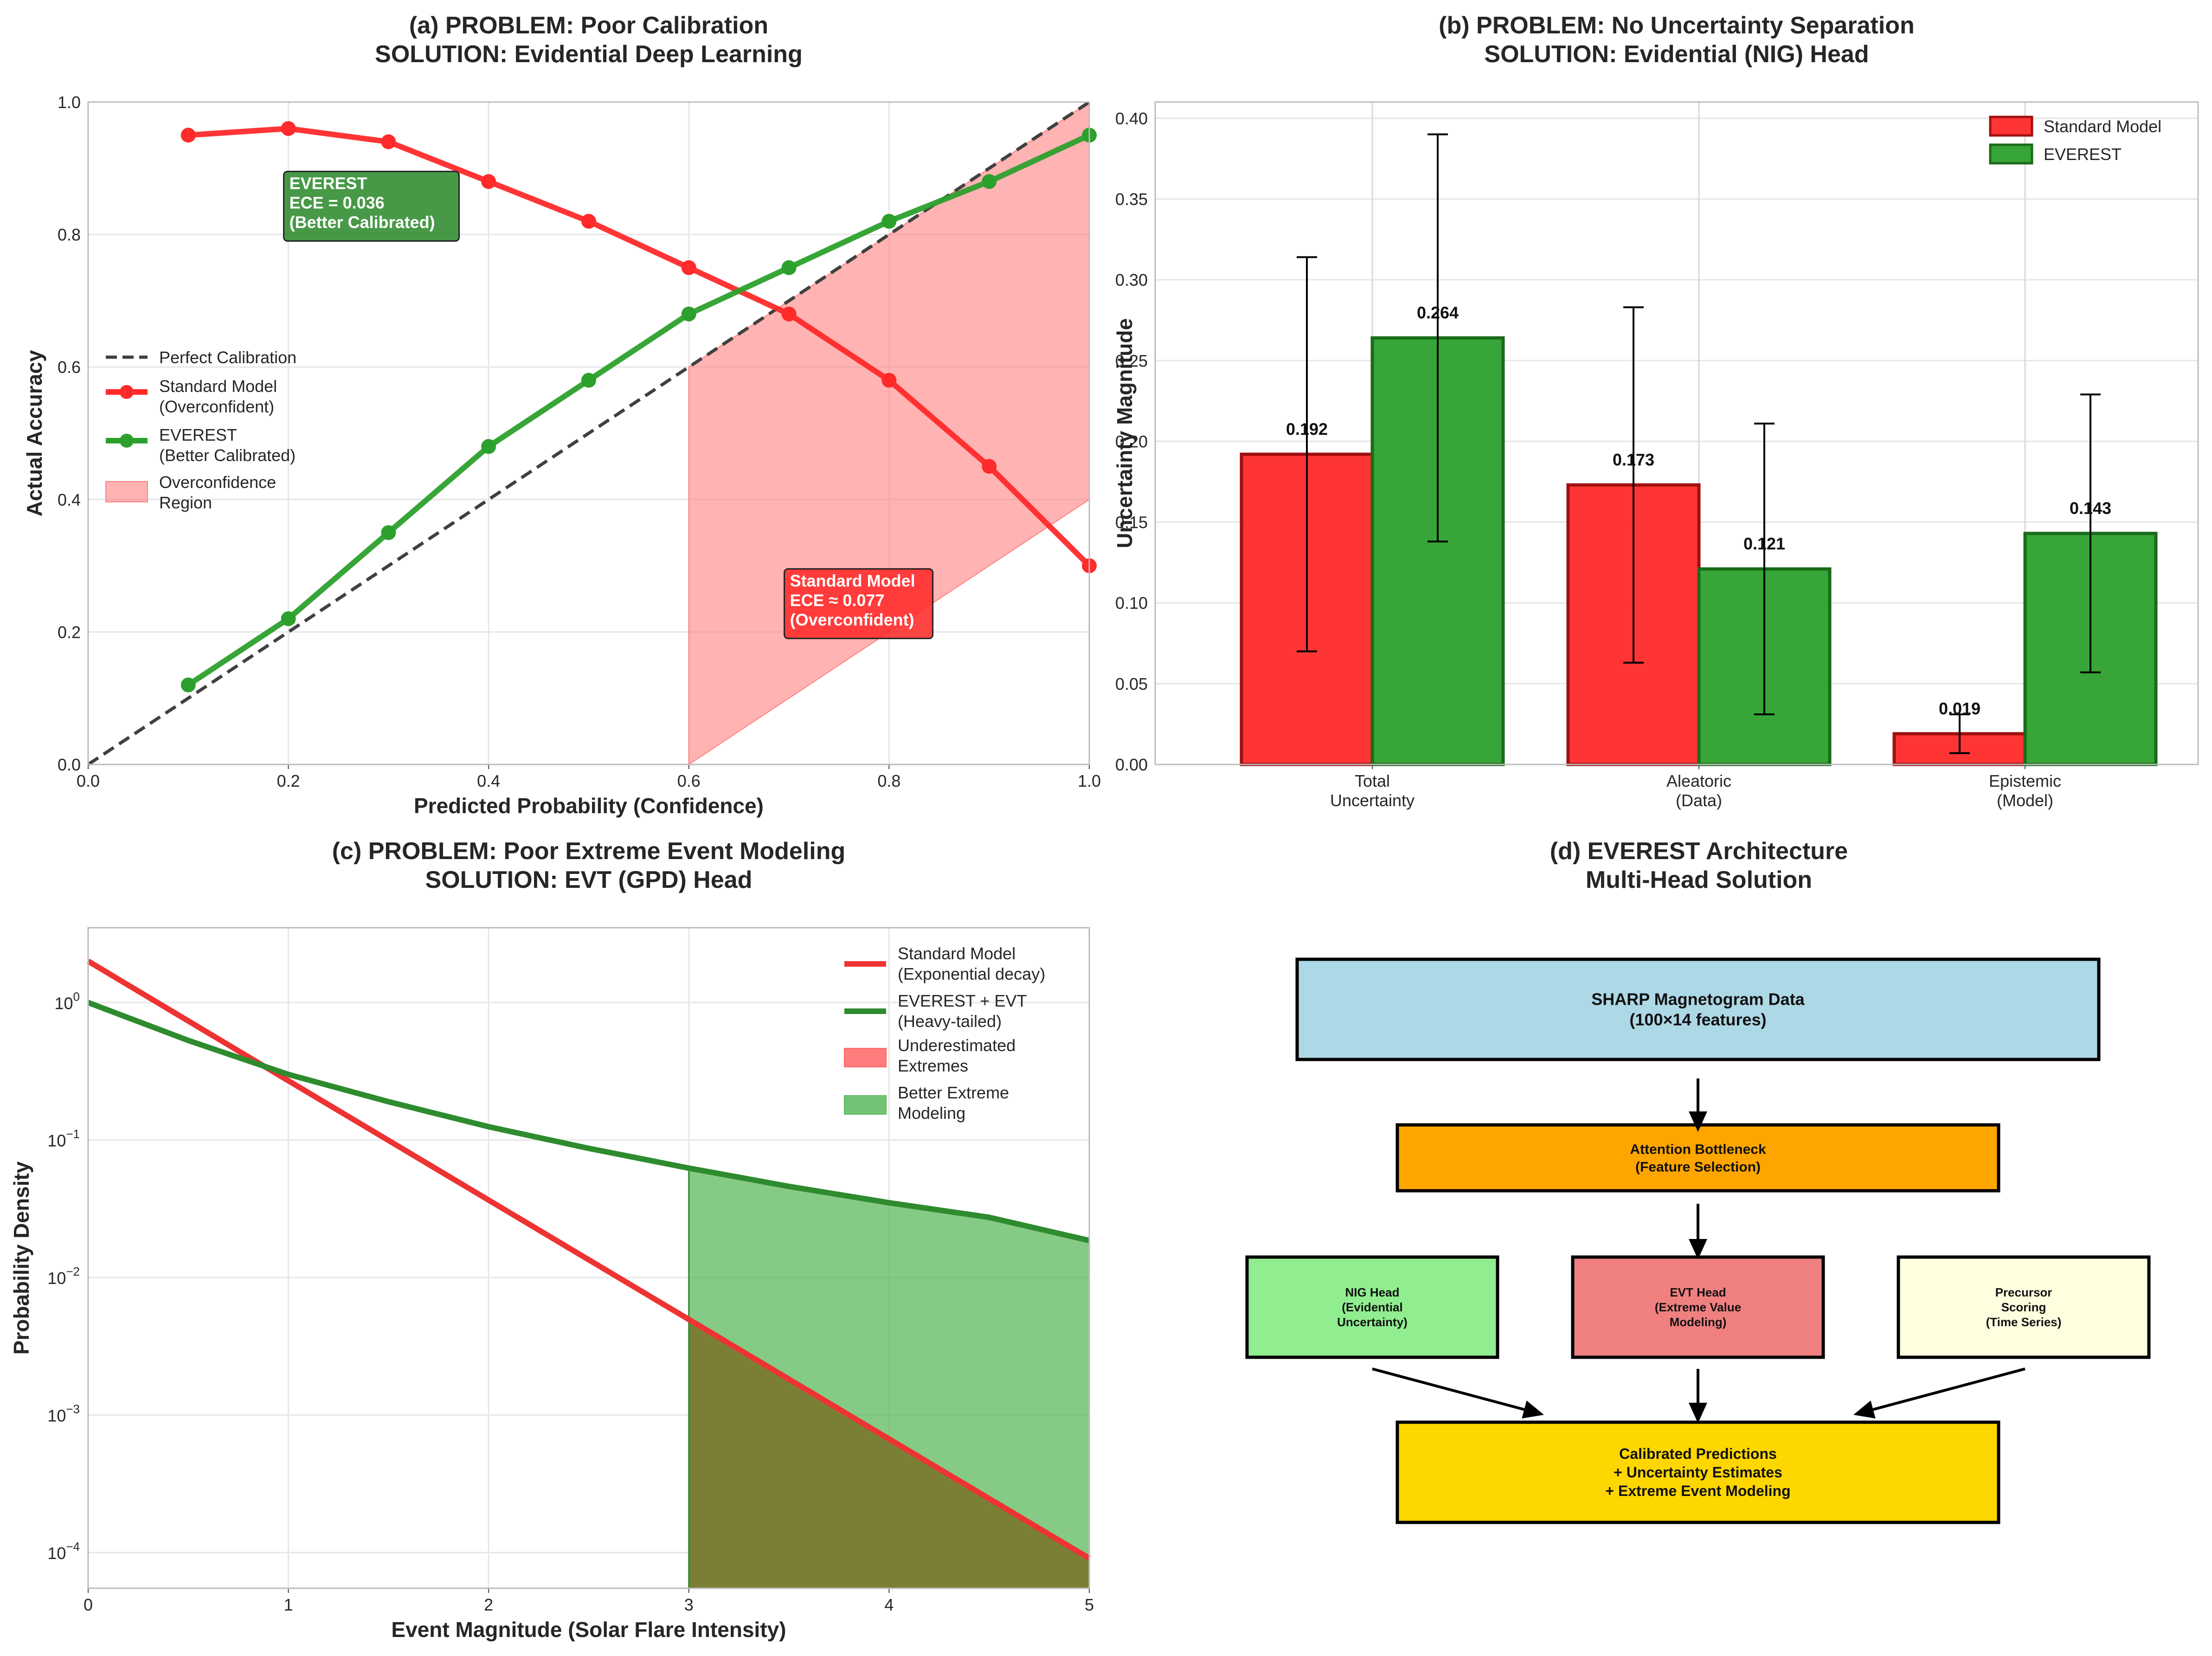 The width and height of the screenshot is (2212, 1656). I want to click on bar-value-label: 0.121, so click(1764, 544).